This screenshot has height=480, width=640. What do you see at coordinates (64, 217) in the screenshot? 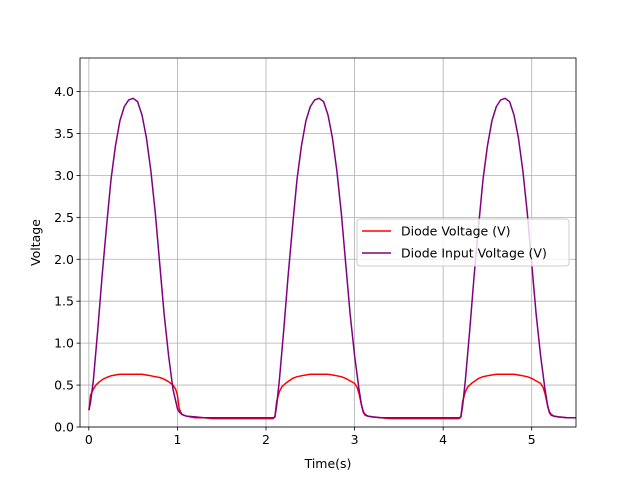
I see `y-tick-label: 2.5` at bounding box center [64, 217].